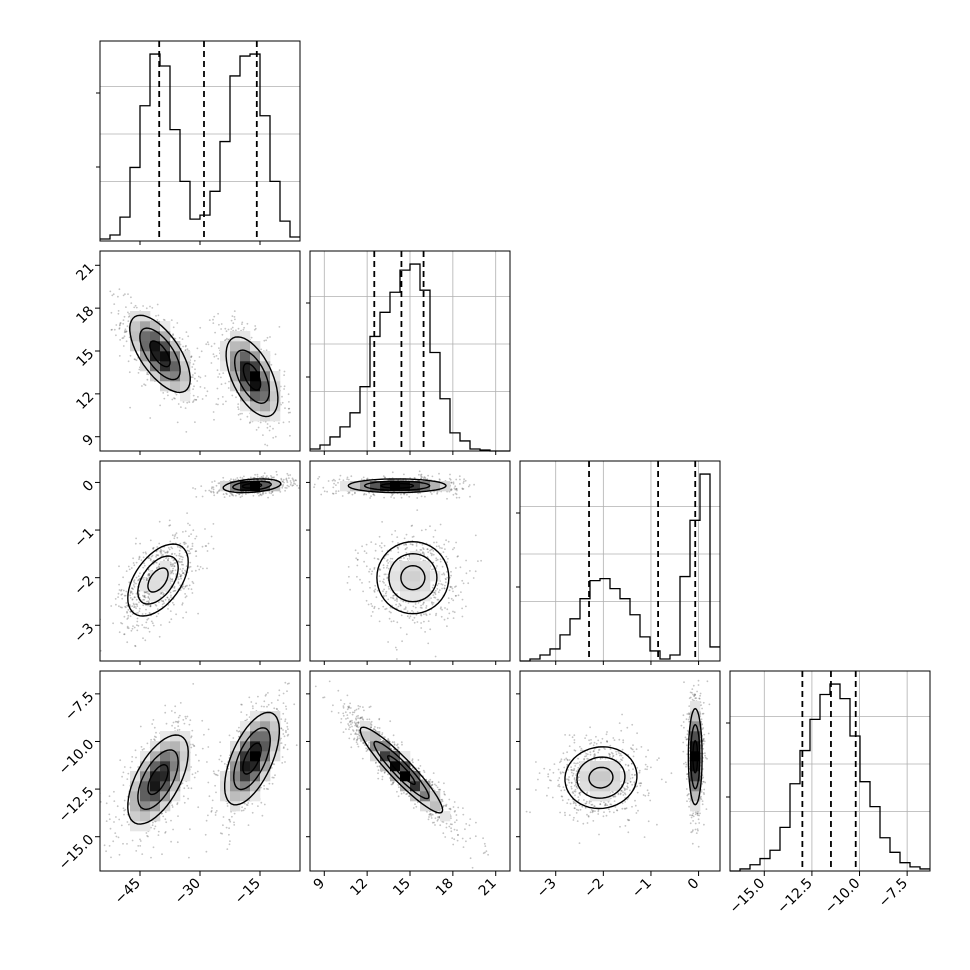  Describe the element at coordinates (252, 377) in the screenshot. I see `contour-line` at that location.